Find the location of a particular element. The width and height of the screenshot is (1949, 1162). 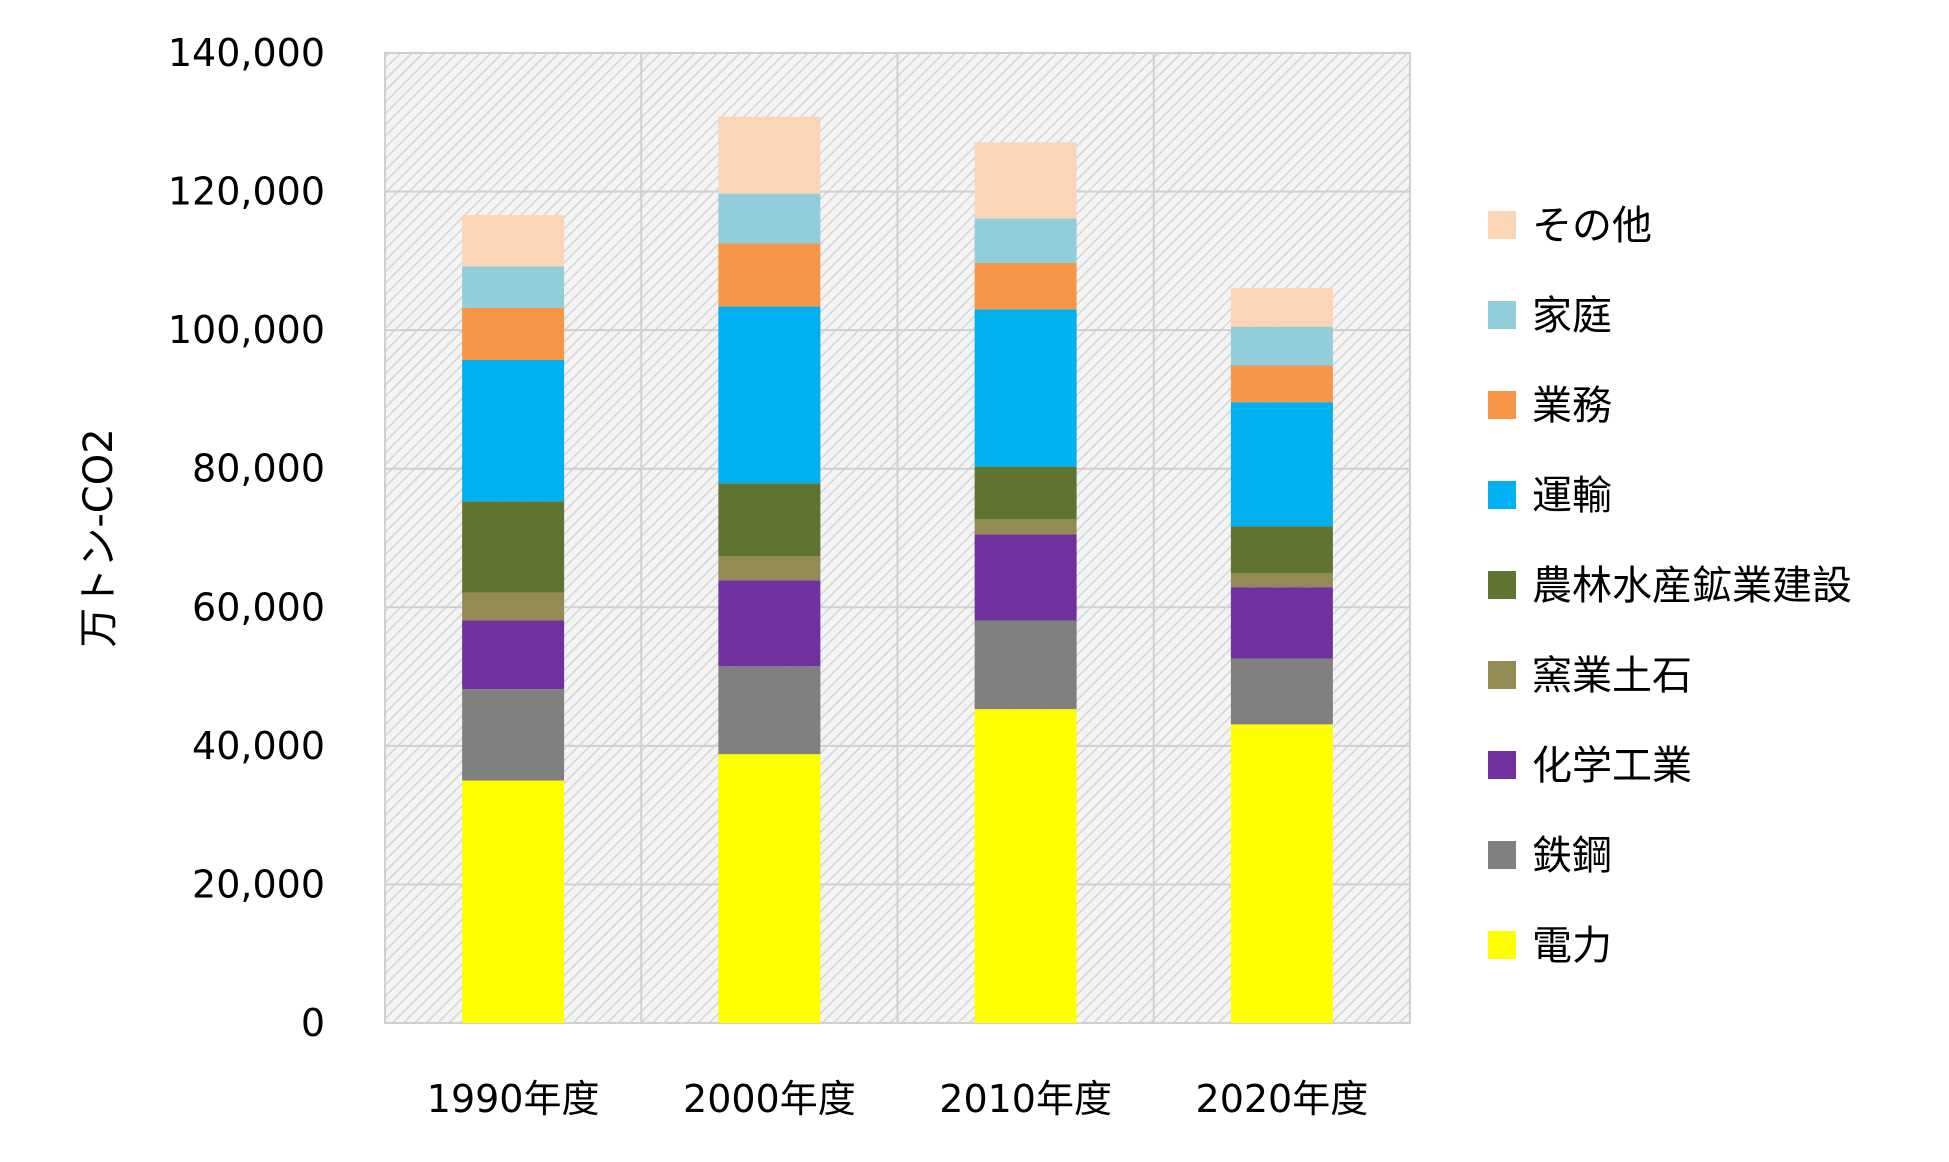

y-tick-label: 120,000 is located at coordinates (246, 192).